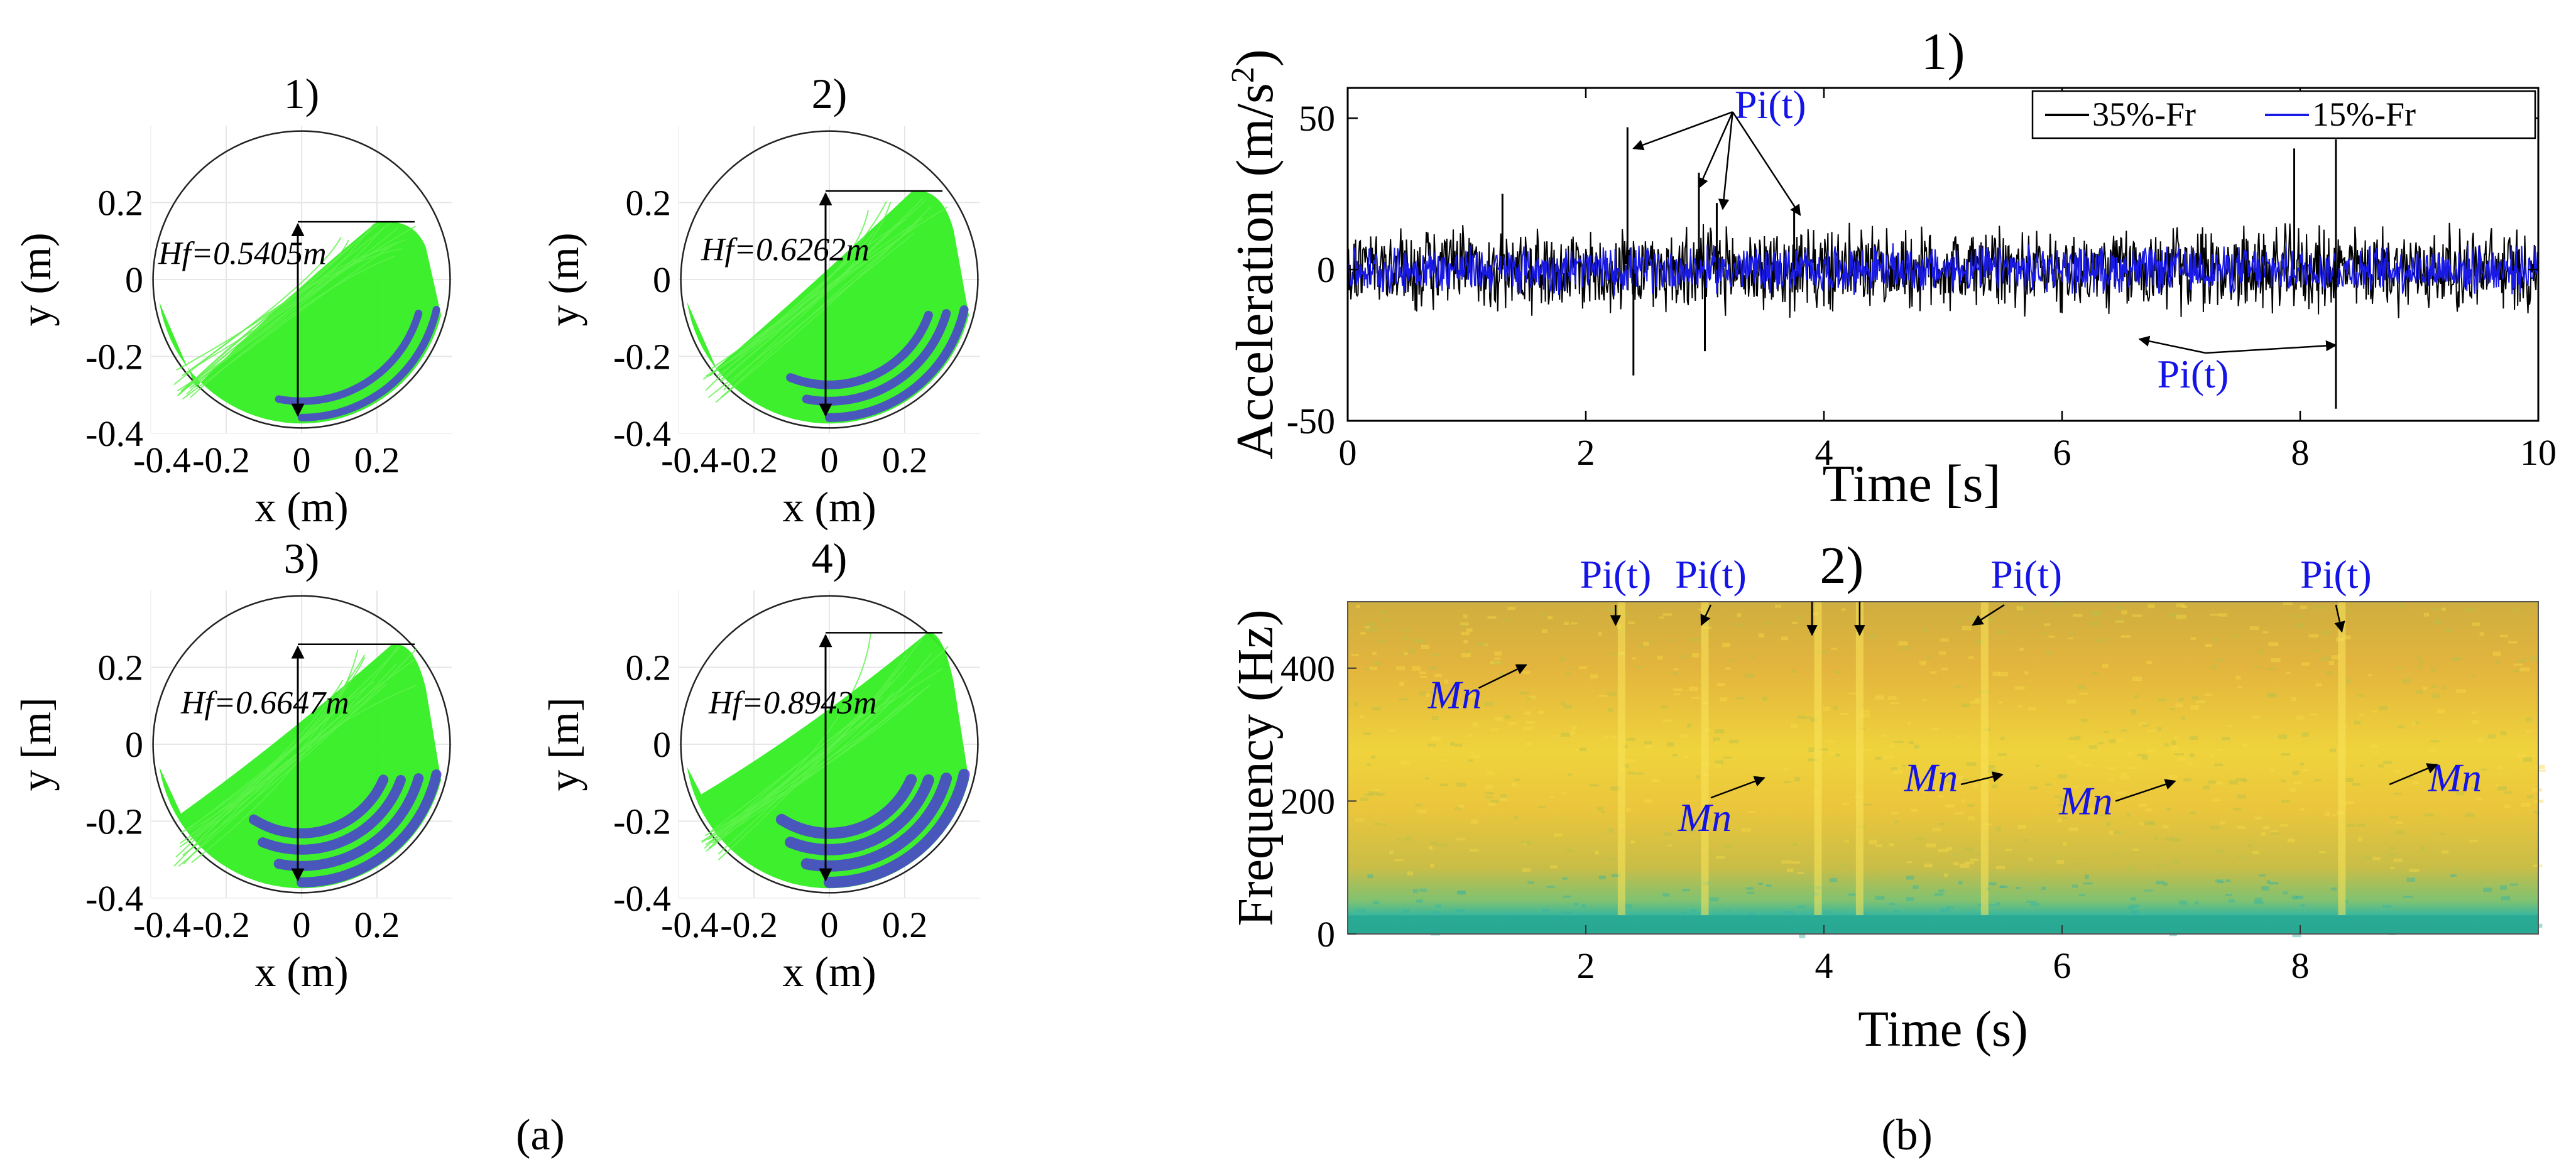  Describe the element at coordinates (2062, 452) in the screenshot. I see `x-tick-label: 6` at that location.